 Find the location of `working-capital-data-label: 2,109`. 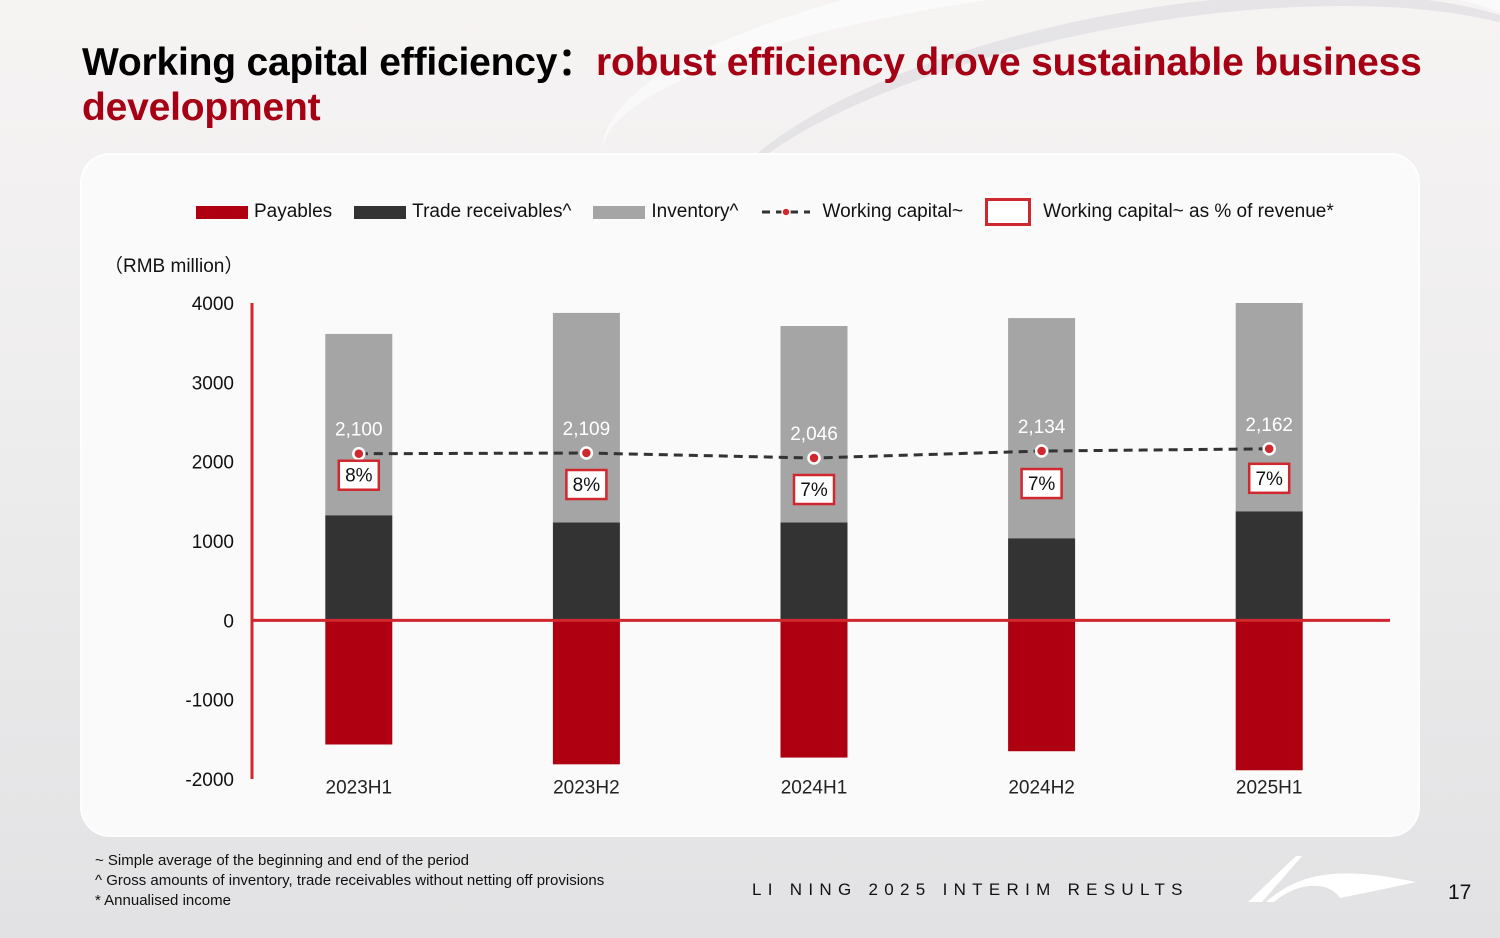

working-capital-data-label: 2,109 is located at coordinates (587, 429).